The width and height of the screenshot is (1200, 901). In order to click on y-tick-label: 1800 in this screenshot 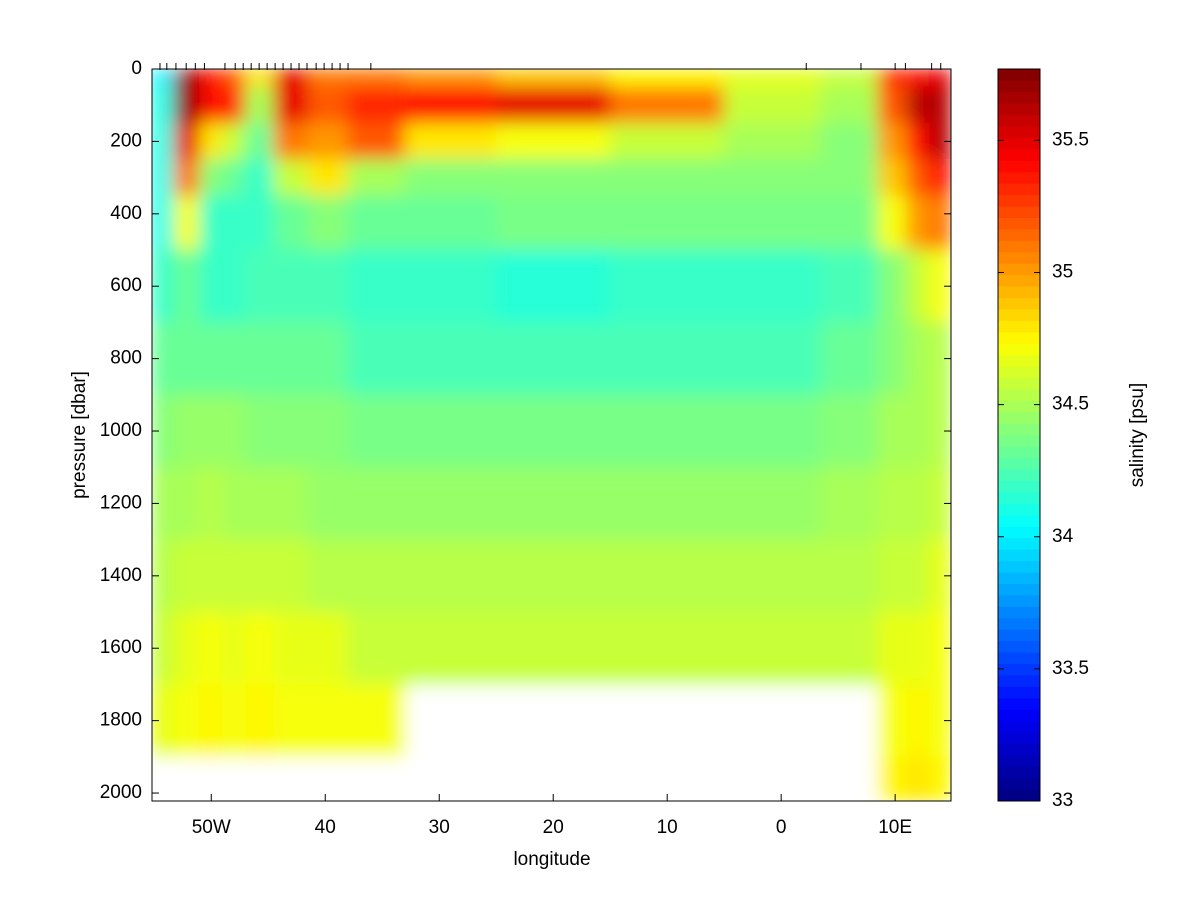, I will do `click(121, 720)`.